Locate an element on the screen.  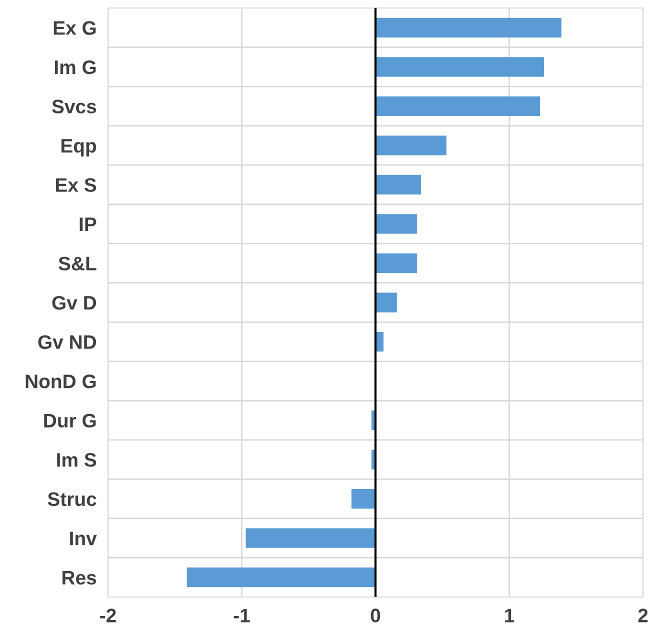
y-tick-label: Im G is located at coordinates (75, 67).